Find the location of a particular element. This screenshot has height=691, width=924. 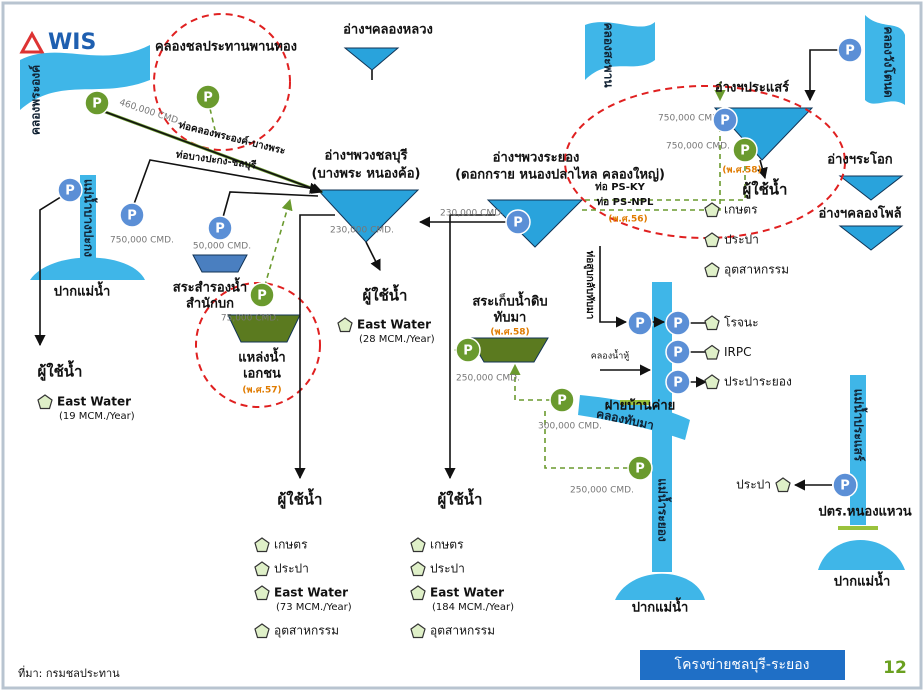

river-mouth: ปากแม่น้ำ is located at coordinates (82, 290).